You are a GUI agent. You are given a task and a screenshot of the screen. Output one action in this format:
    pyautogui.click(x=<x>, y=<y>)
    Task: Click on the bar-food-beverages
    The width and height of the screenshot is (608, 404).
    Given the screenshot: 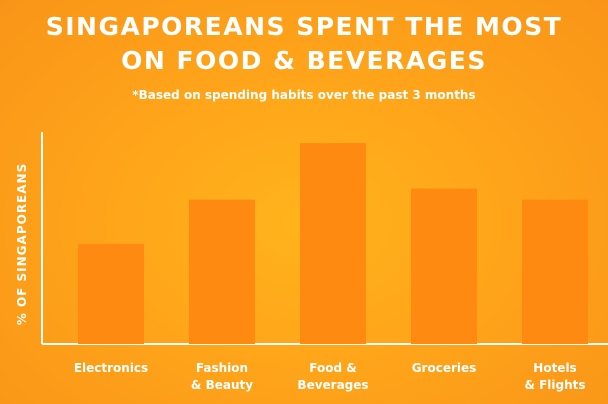 What is the action you would take?
    pyautogui.click(x=333, y=243)
    